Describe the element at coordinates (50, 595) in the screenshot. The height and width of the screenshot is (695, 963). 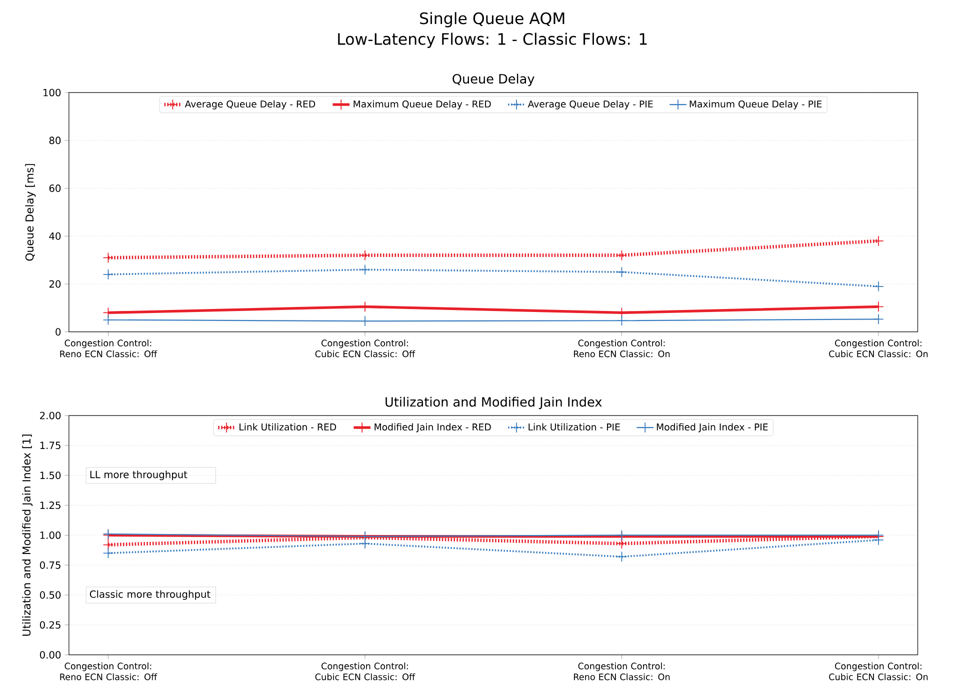
I see `y-tick-label: 0.50` at that location.